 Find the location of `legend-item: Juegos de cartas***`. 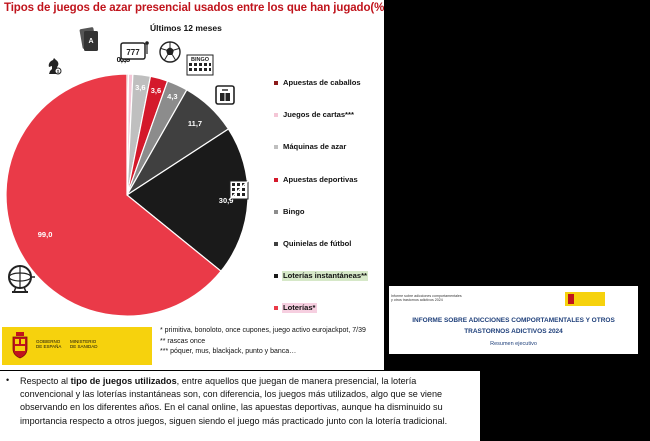

legend-item: Juegos de cartas*** is located at coordinates (327, 126).